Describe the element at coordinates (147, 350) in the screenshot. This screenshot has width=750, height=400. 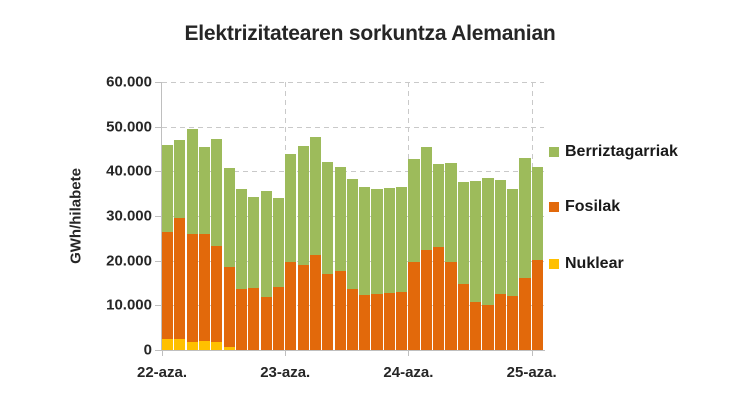
I see `y-axis-tick-label: 0` at that location.